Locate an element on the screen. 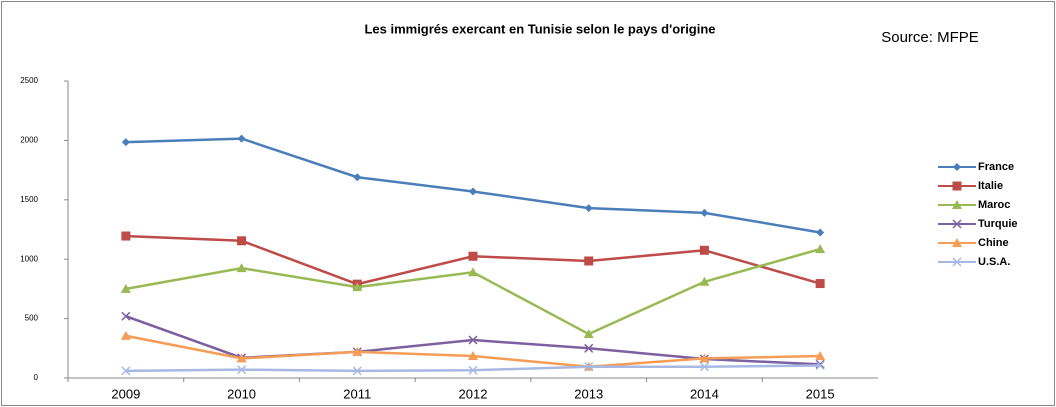 The height and width of the screenshot is (407, 1056). y-tick-label: 1500 is located at coordinates (29, 199).